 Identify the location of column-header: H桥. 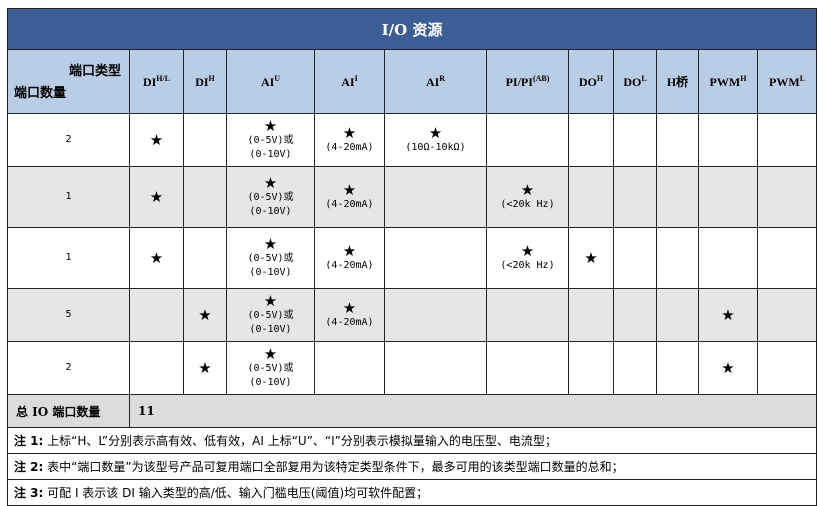
(677, 81).